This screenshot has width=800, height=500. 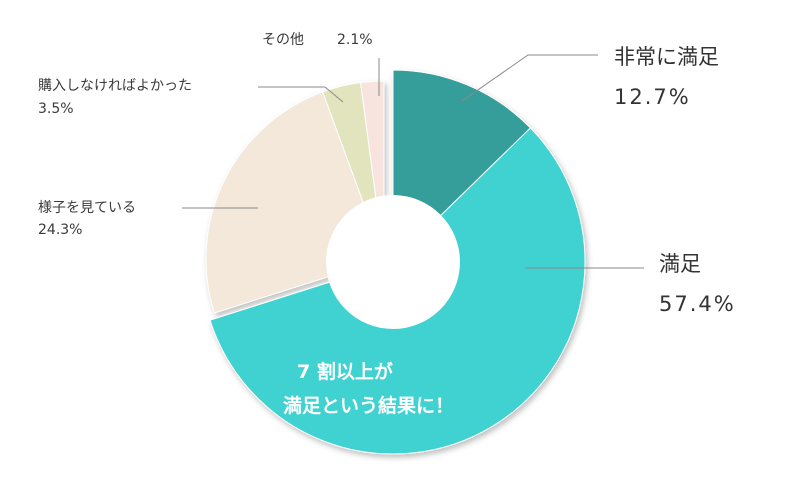 What do you see at coordinates (355, 40) in the screenshot?
I see `slice-value-4: 2.1%` at bounding box center [355, 40].